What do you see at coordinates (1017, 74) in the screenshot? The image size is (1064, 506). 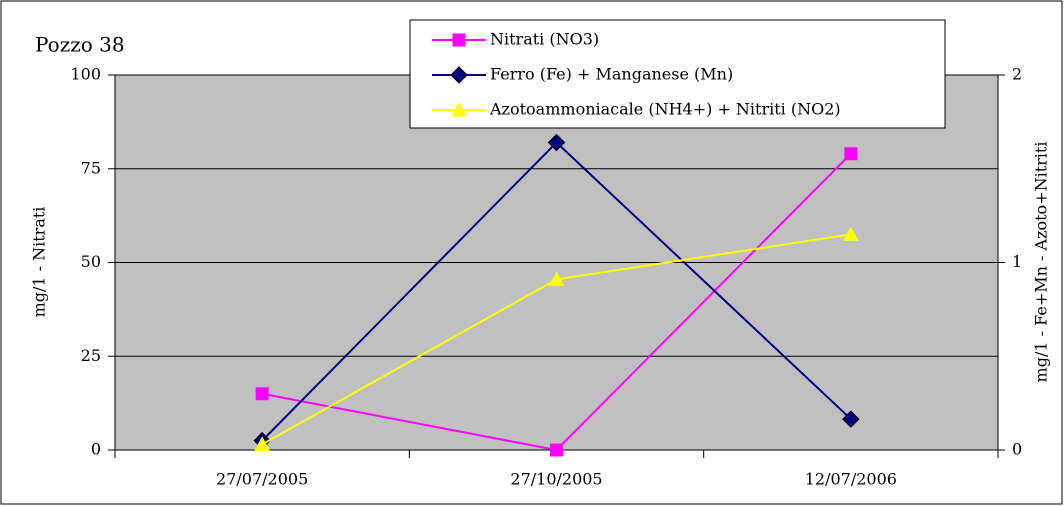 I see `y2-tick-label: 2` at bounding box center [1017, 74].